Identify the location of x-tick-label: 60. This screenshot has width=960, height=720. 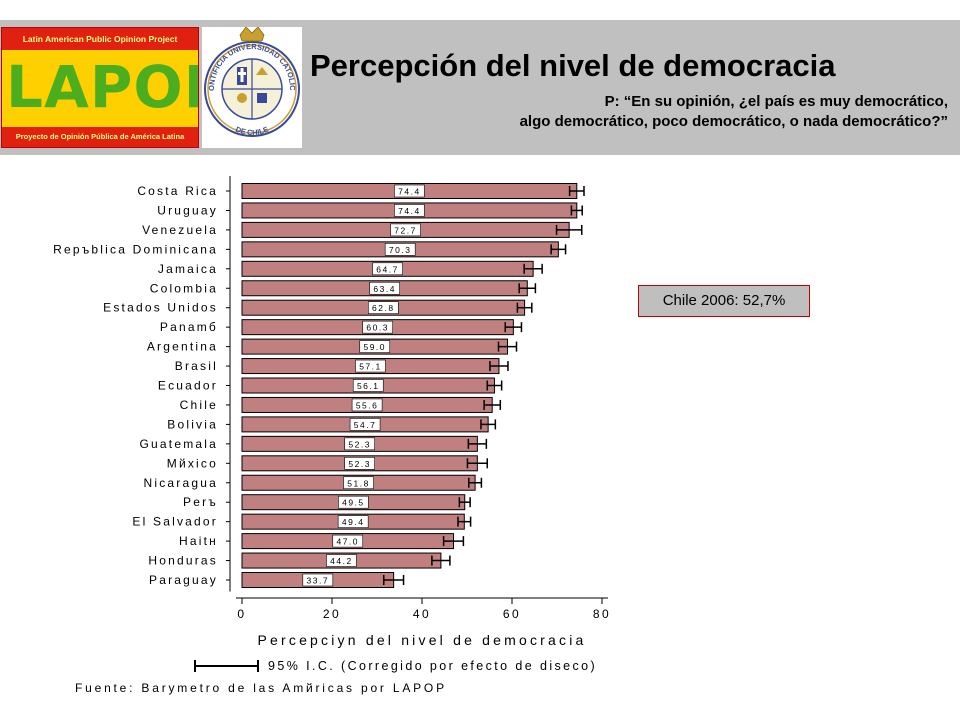
(512, 614).